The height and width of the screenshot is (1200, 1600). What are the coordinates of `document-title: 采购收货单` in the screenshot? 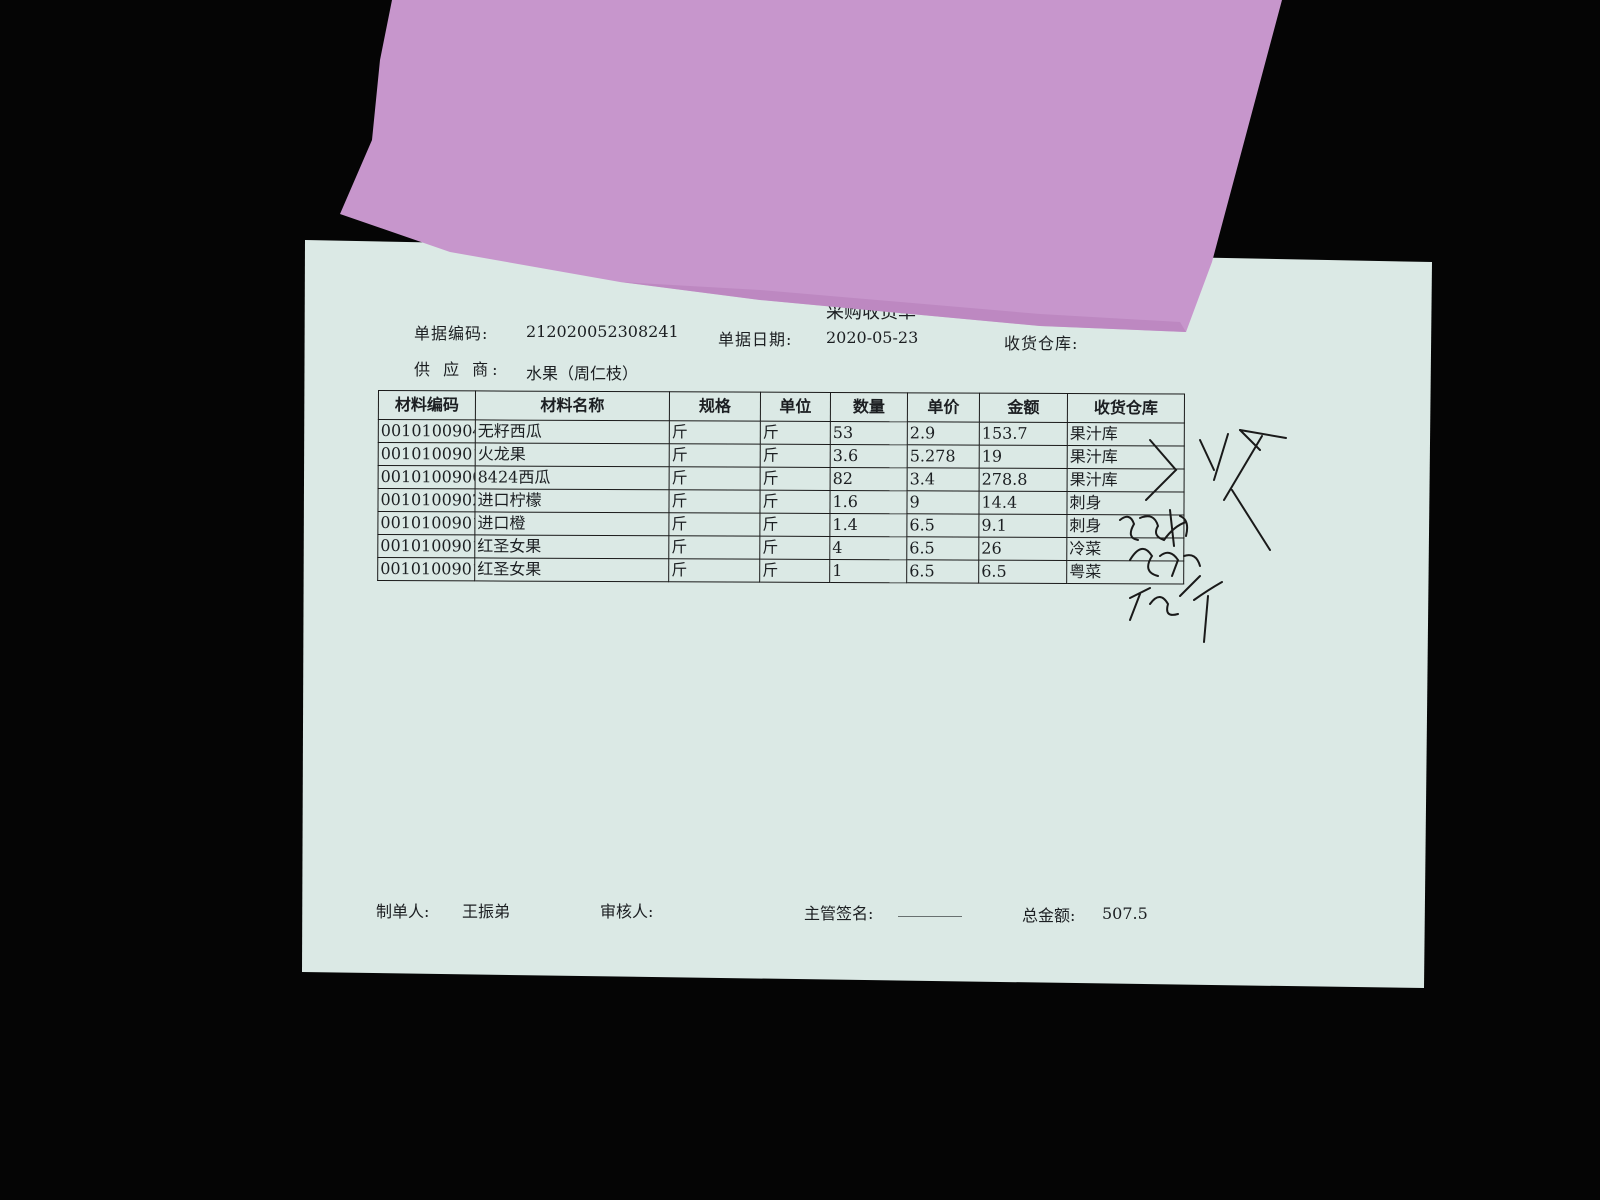 It's located at (871, 312).